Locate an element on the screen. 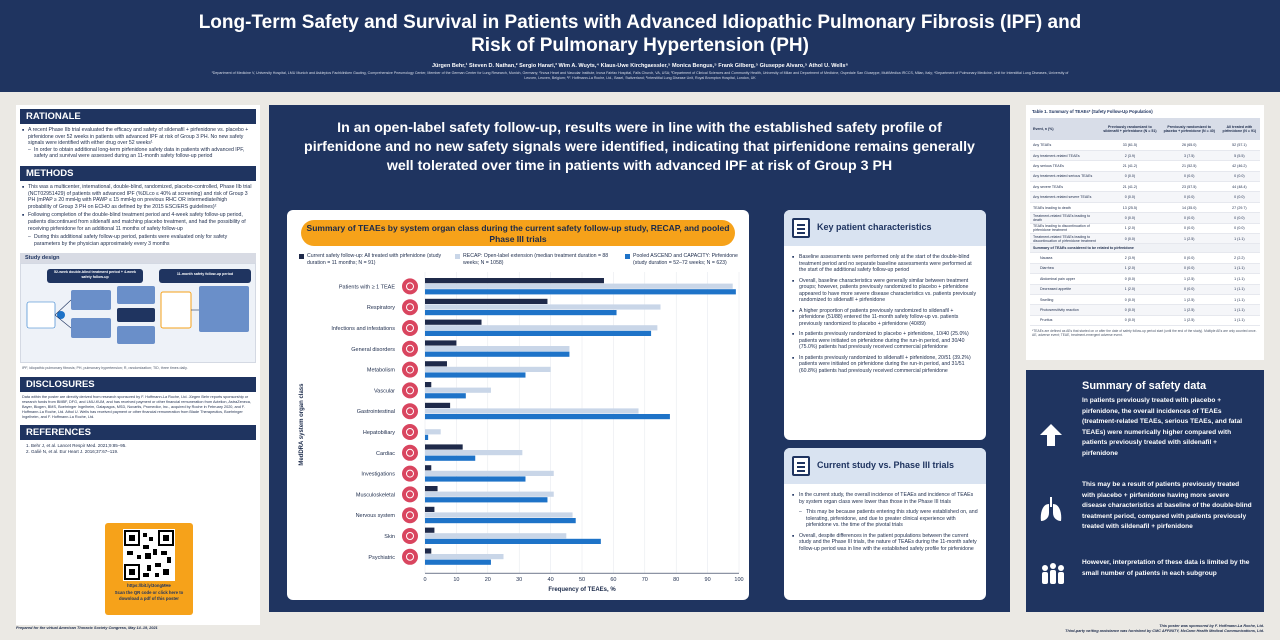 The width and height of the screenshot is (1280, 640). table-cell: 2 (2.2) is located at coordinates (1239, 258).